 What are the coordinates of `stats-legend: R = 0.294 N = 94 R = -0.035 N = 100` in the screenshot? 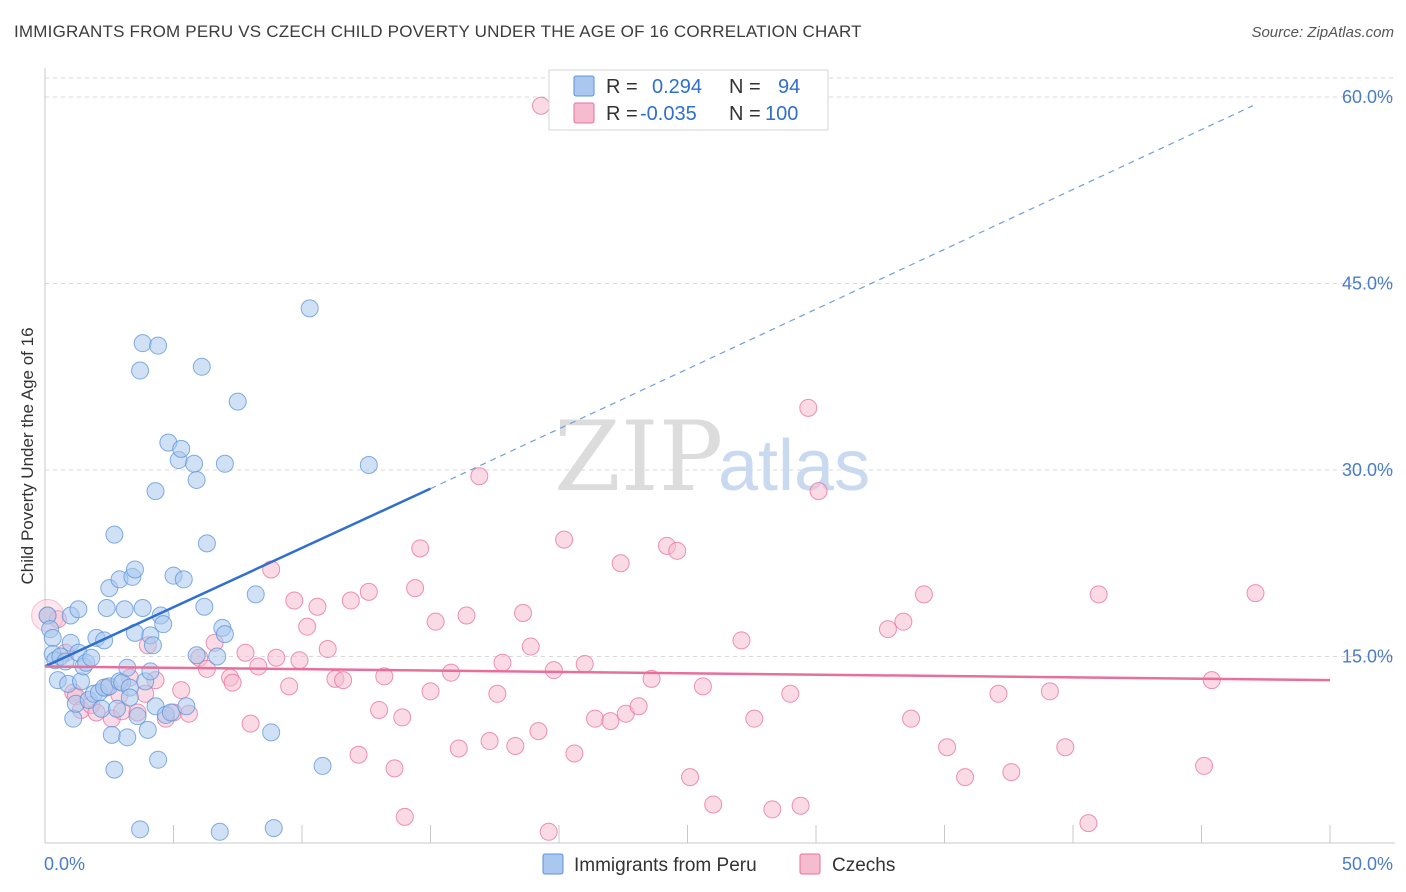 It's located at (688, 100).